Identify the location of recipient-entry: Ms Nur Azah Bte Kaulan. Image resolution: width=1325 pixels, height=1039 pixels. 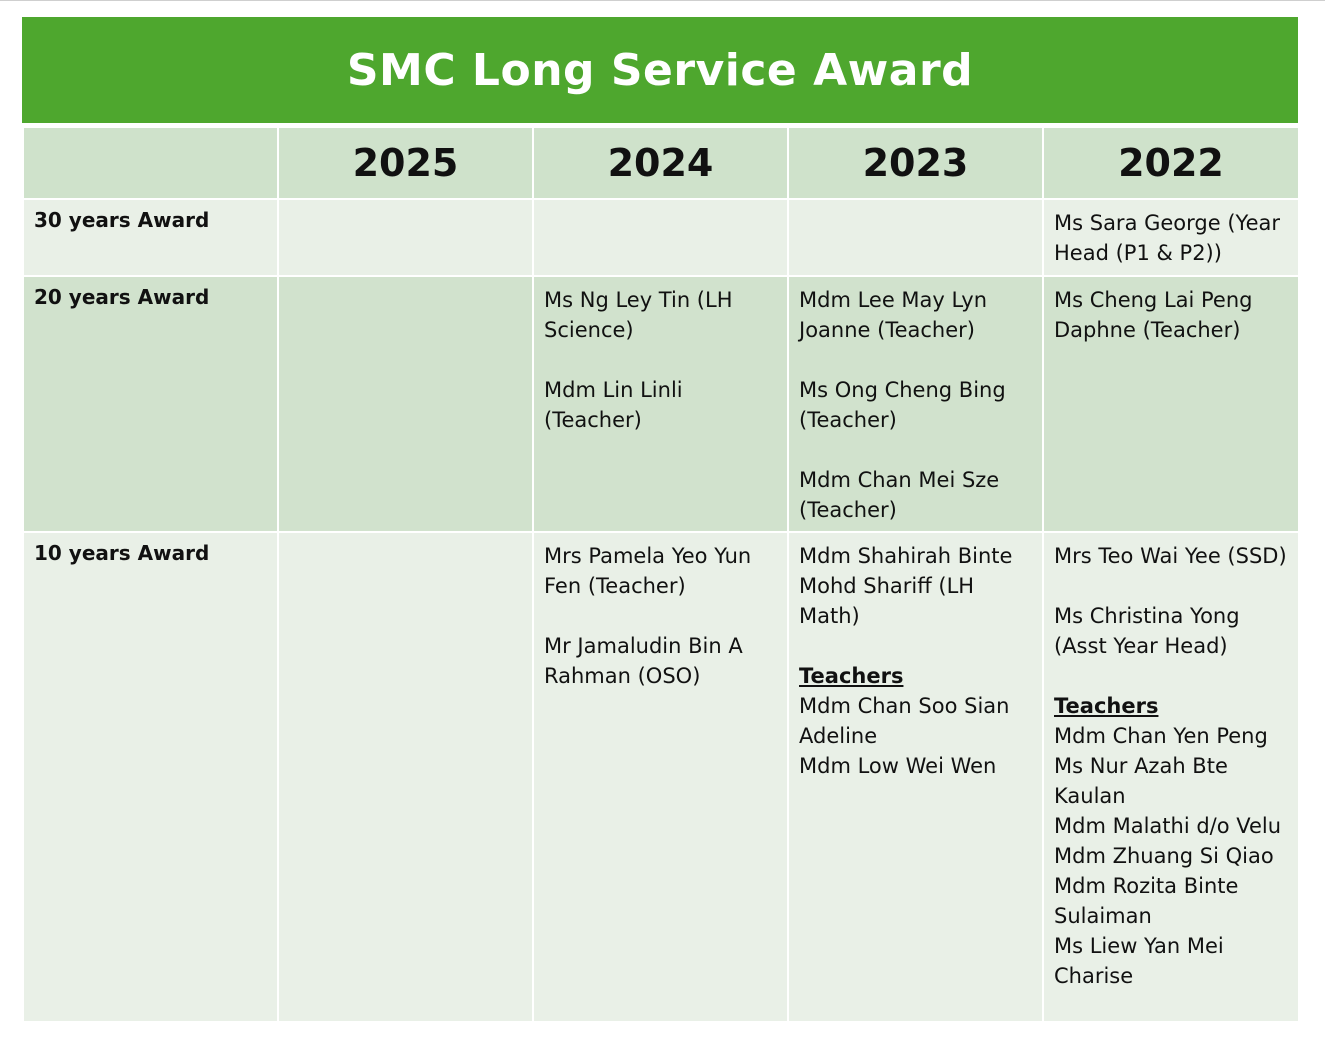
(1141, 781).